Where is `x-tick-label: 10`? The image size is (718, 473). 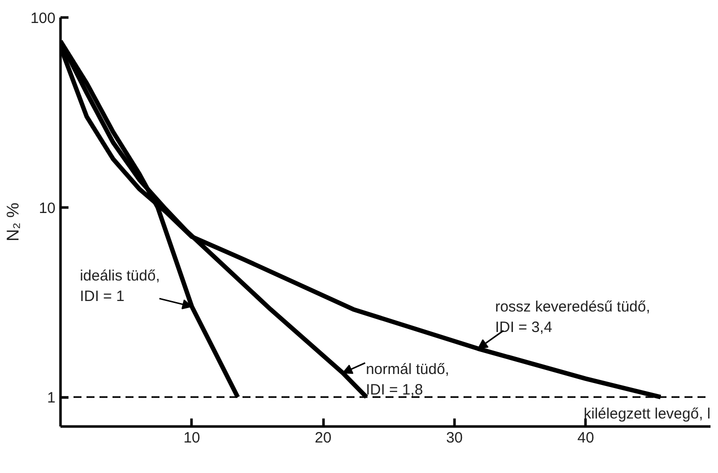 x-tick-label: 10 is located at coordinates (191, 438).